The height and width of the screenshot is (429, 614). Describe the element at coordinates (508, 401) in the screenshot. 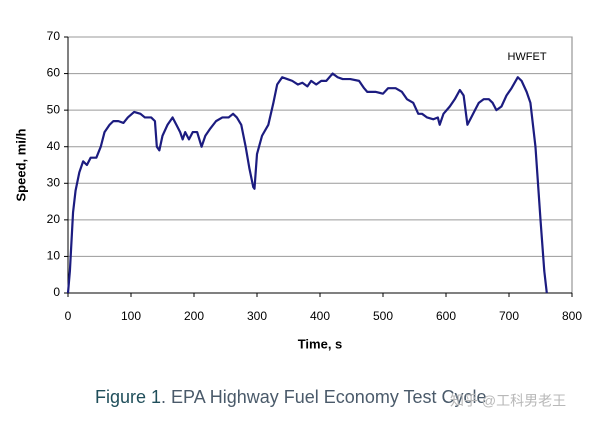

I see `watermark: 知乎 @工科男老王` at that location.